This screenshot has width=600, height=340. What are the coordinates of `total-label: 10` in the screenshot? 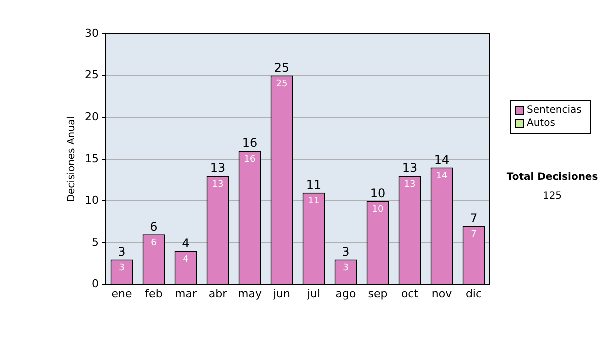 It's located at (378, 193).